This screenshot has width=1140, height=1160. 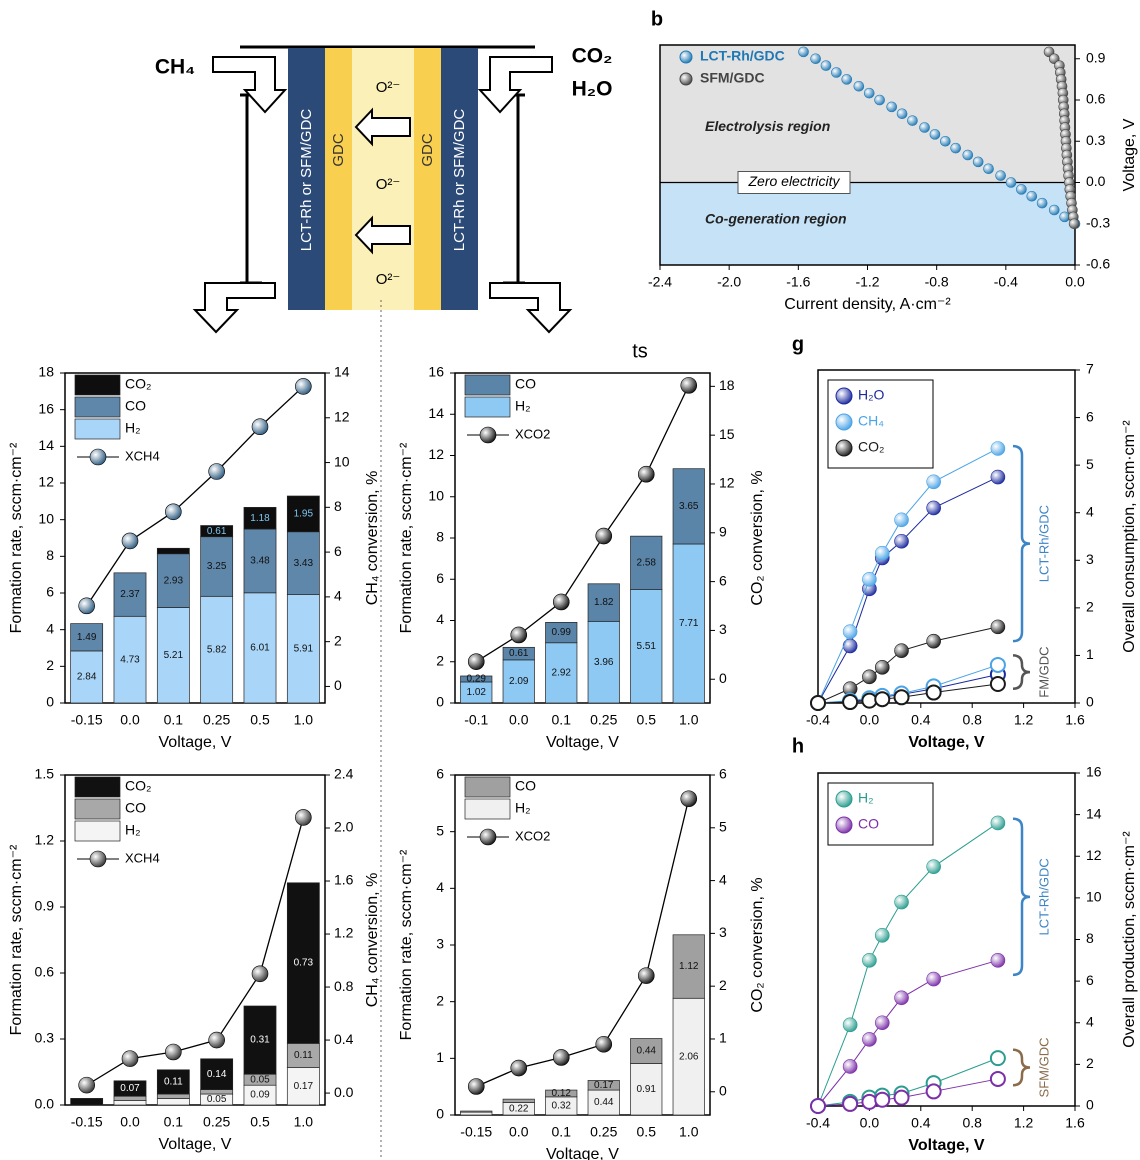 I want to click on bar-value-label: 2.06, so click(x=689, y=1056).